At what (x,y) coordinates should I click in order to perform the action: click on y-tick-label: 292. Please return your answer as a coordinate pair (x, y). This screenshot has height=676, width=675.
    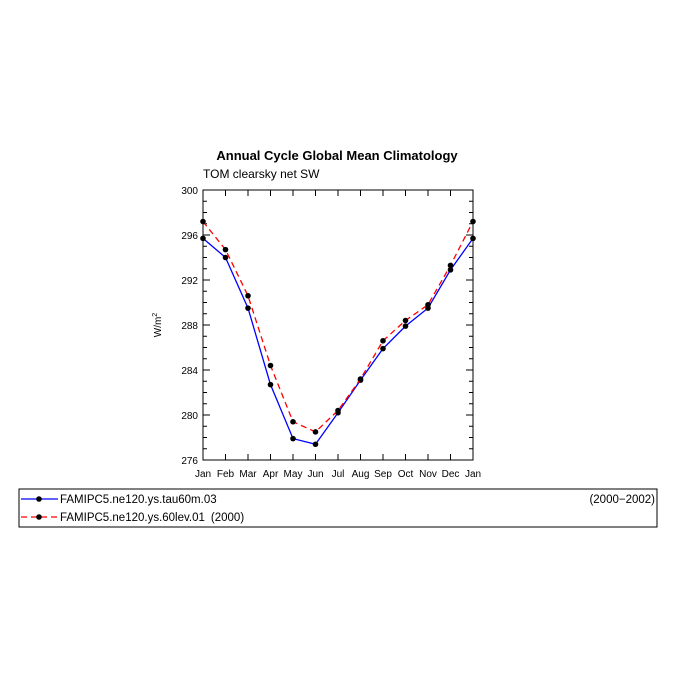
    Looking at the image, I should click on (189, 281).